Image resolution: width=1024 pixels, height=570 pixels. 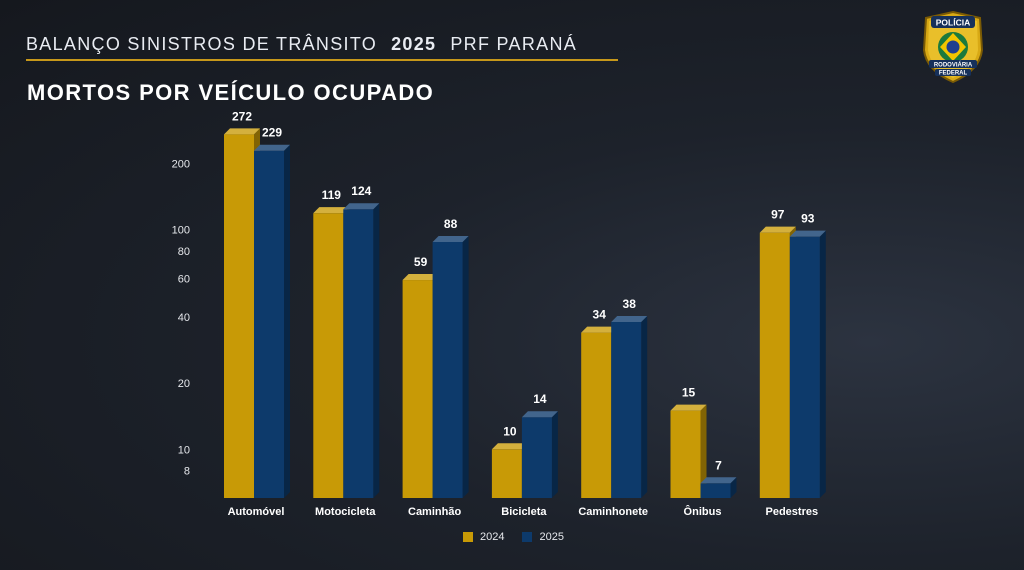 I want to click on legend-item-2025: 2025, so click(x=543, y=537).